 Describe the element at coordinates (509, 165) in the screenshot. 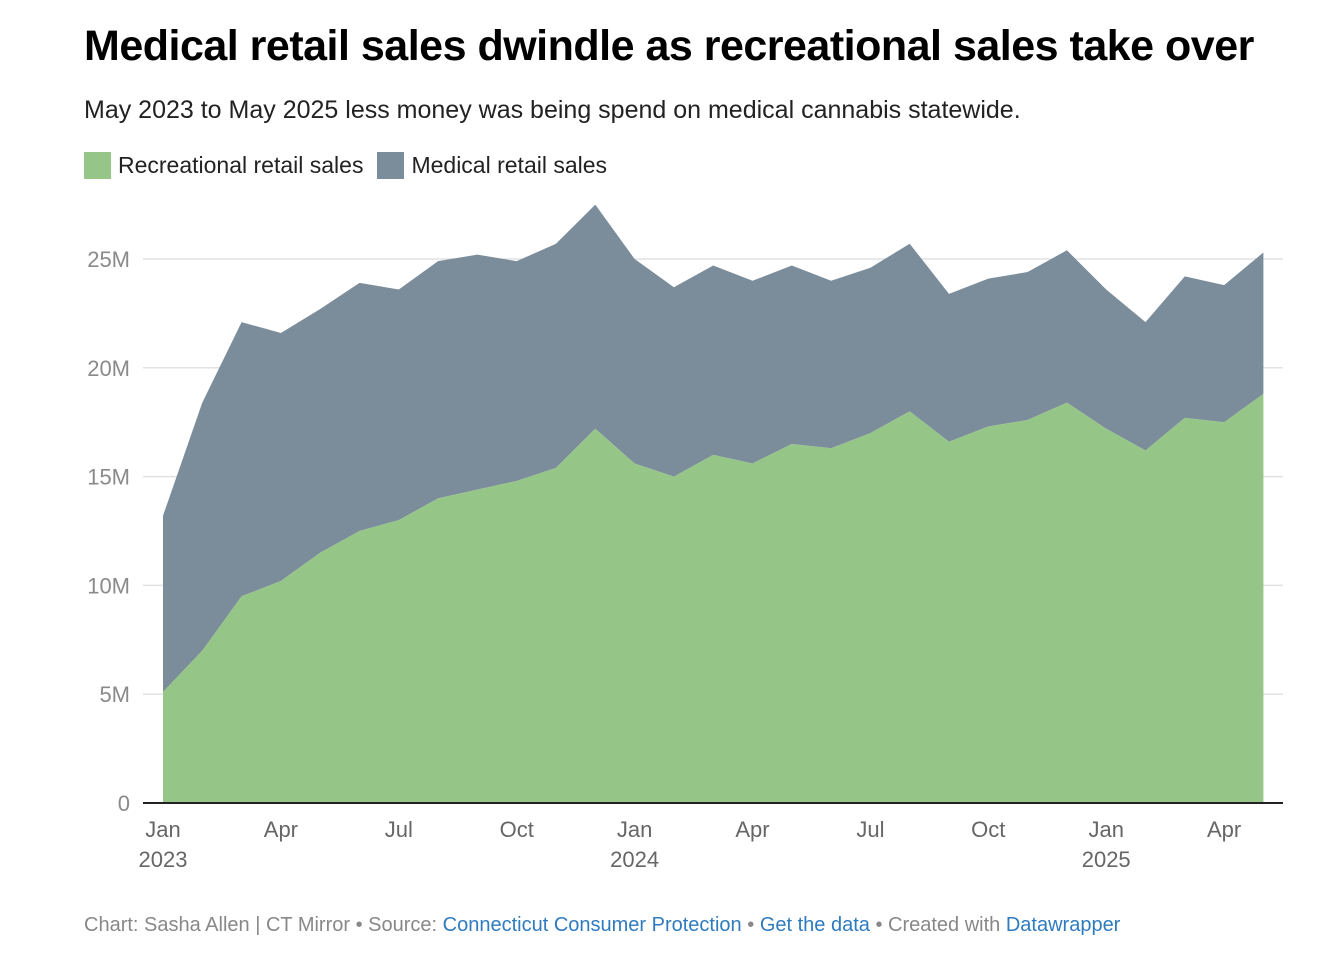

I see `legend-label-medical: Medical retail sales` at that location.